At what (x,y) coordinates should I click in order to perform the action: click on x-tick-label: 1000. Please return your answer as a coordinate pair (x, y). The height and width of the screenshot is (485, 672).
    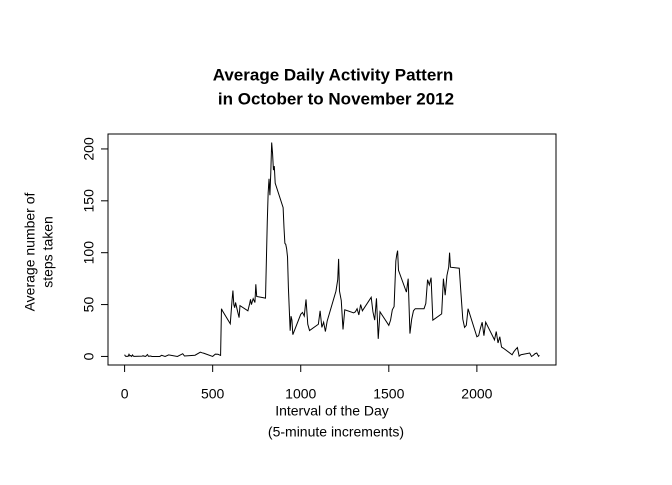
    Looking at the image, I should click on (300, 394).